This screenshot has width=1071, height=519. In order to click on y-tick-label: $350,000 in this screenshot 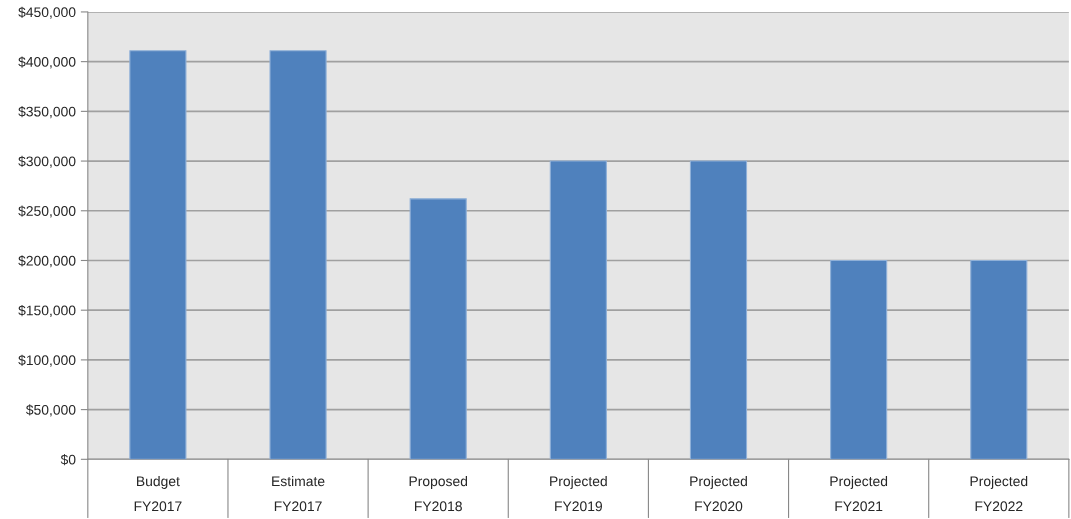, I will do `click(47, 112)`.